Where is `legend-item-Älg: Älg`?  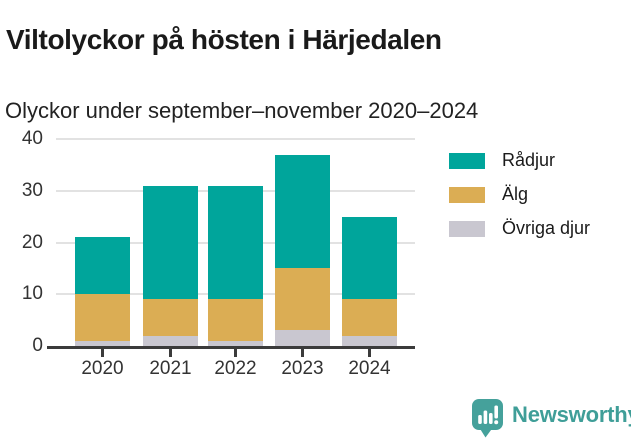
legend-item-Älg: Älg is located at coordinates (519, 194).